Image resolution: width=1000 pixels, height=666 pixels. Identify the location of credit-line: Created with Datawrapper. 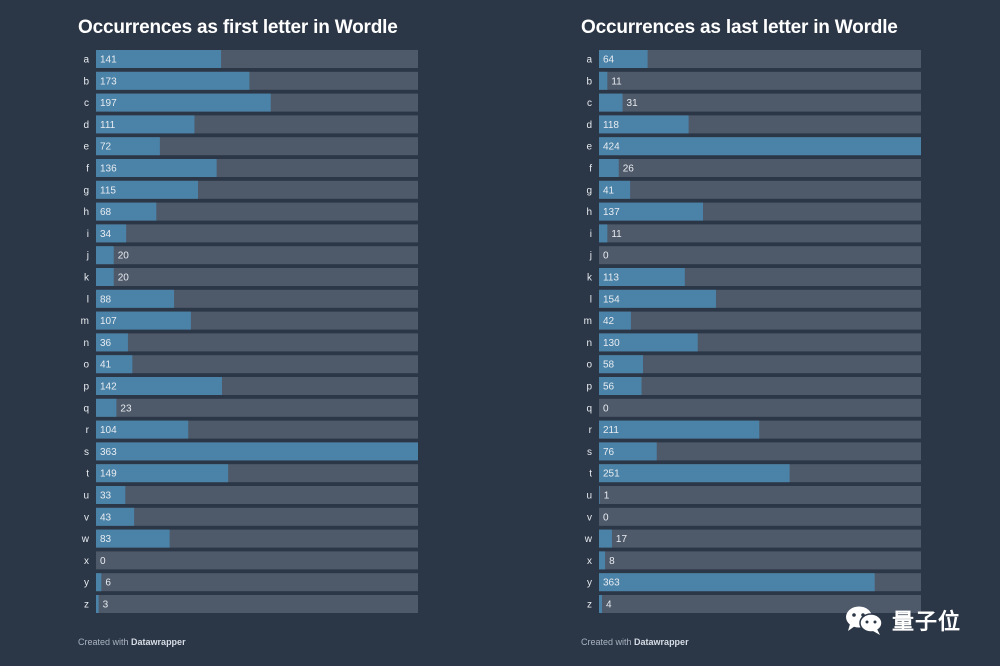
(132, 642).